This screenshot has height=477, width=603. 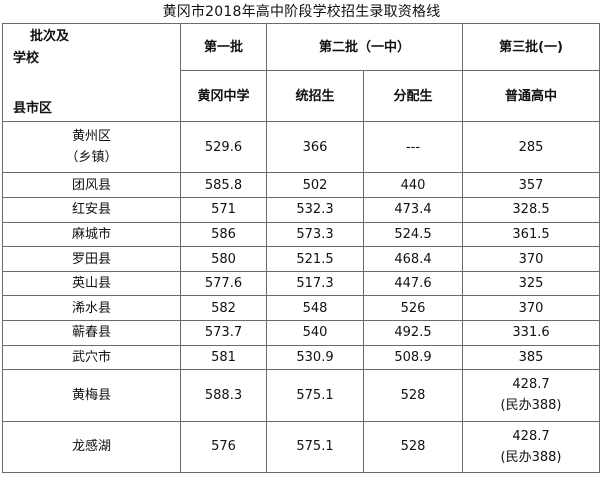 I want to click on batch-header-third: 第三批(一), so click(x=531, y=47).